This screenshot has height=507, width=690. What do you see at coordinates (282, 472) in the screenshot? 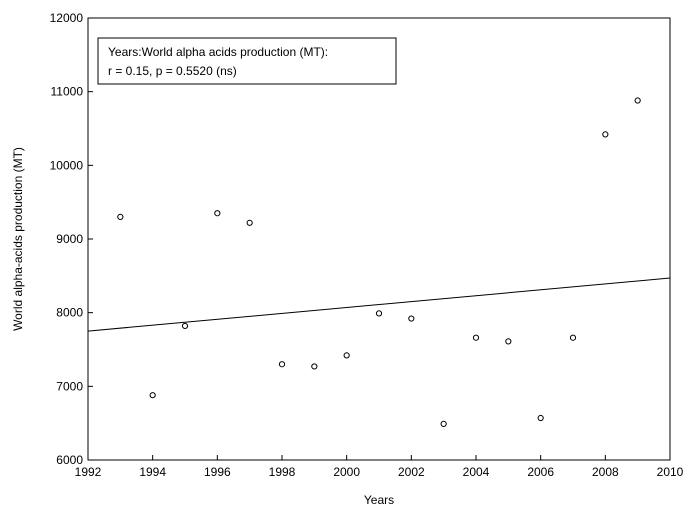
I see `x-tick-label: 1998` at bounding box center [282, 472].